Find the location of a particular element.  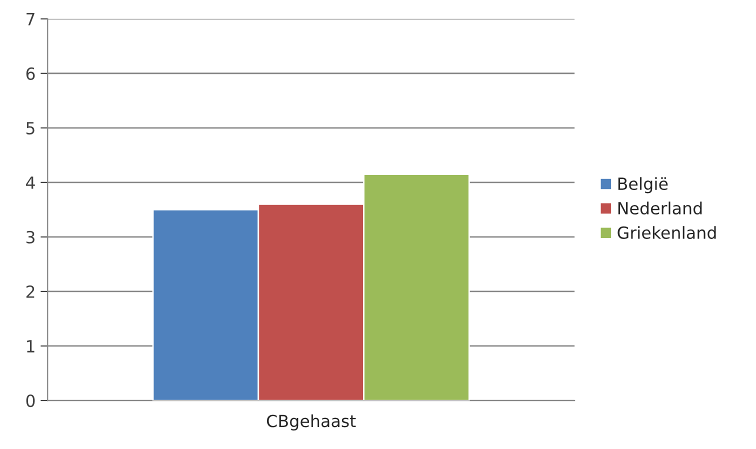

y-tick-label: 7 is located at coordinates (30, 19).